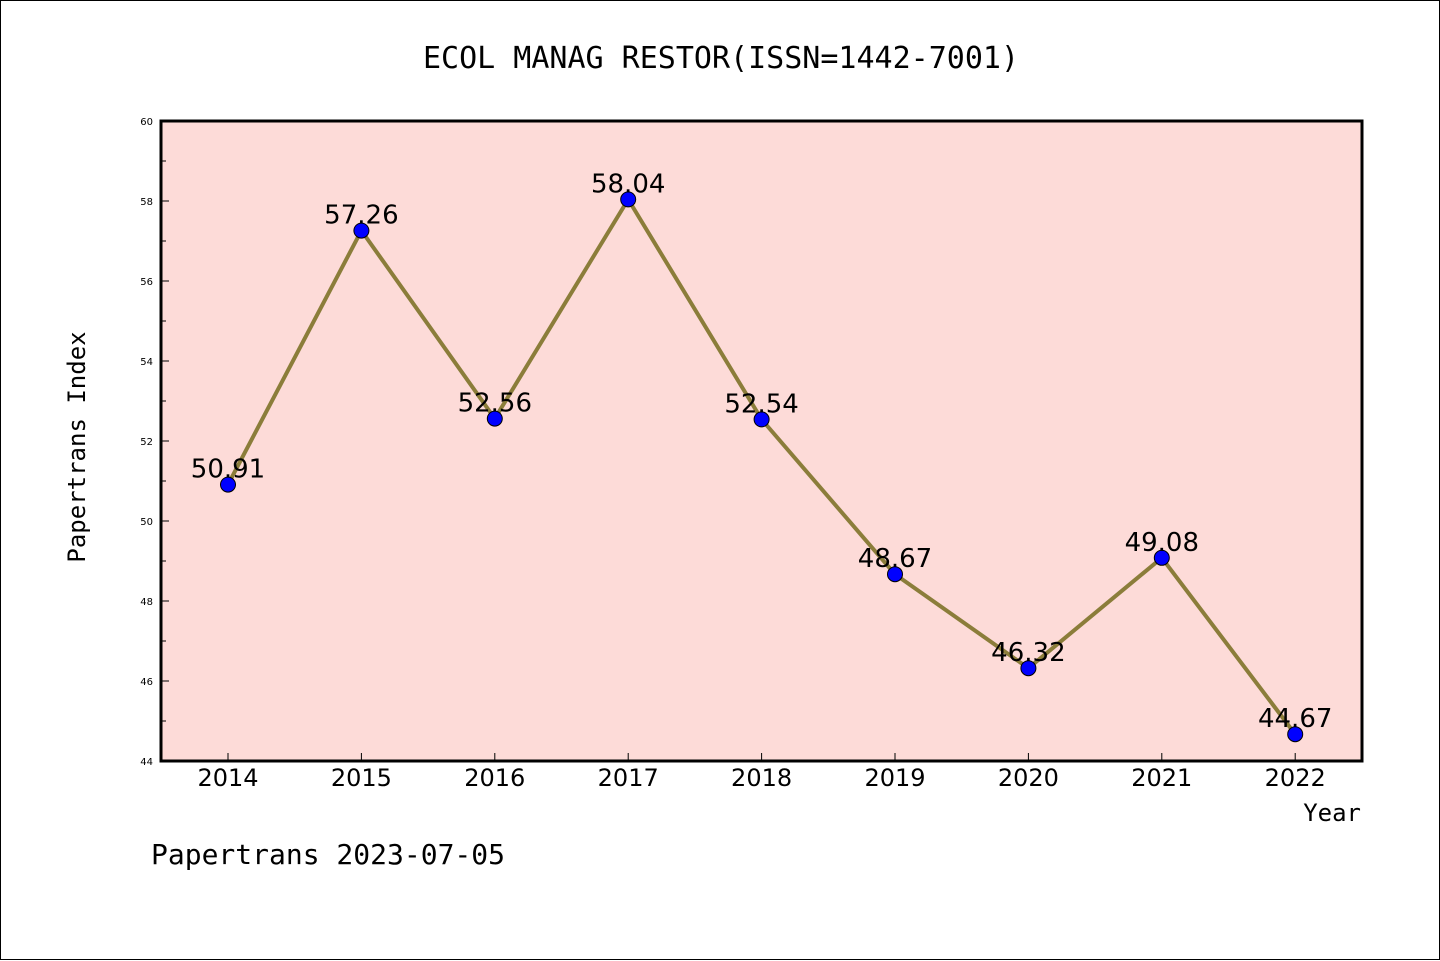 The height and width of the screenshot is (961, 1440). I want to click on y-tick-label: 46, so click(146, 682).